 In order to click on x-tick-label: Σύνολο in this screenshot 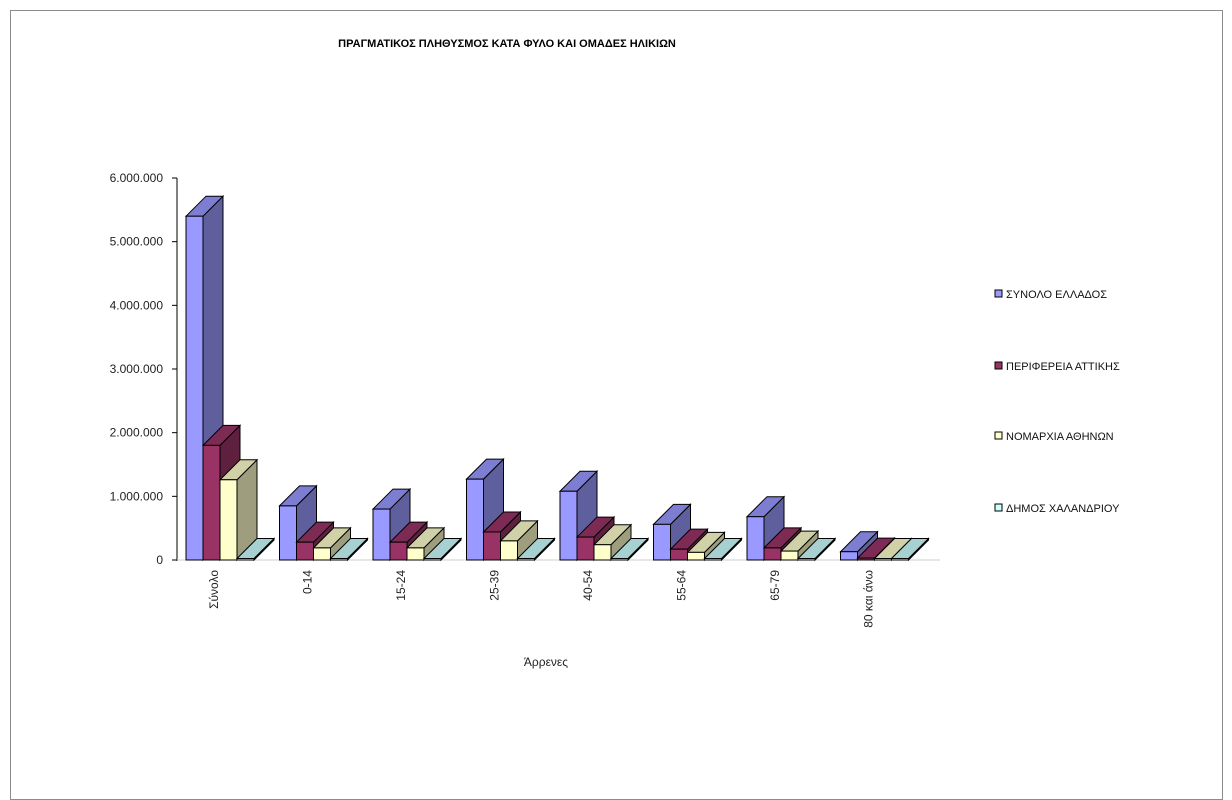, I will do `click(214, 589)`.